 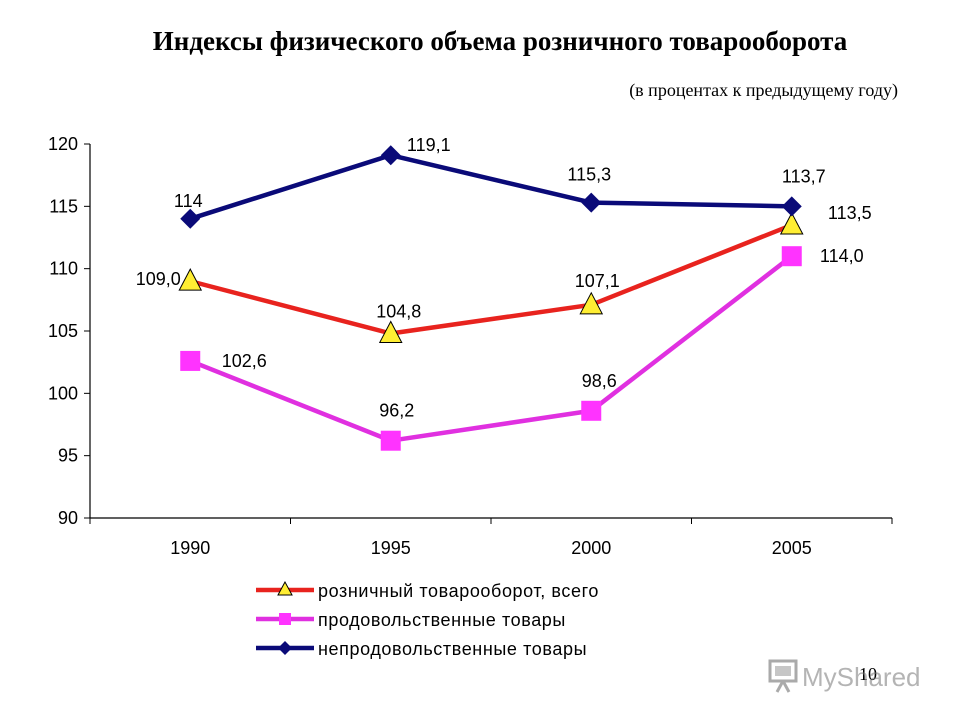 I want to click on chart-subtitle: (в процентах к предыдущему году), so click(x=763, y=90).